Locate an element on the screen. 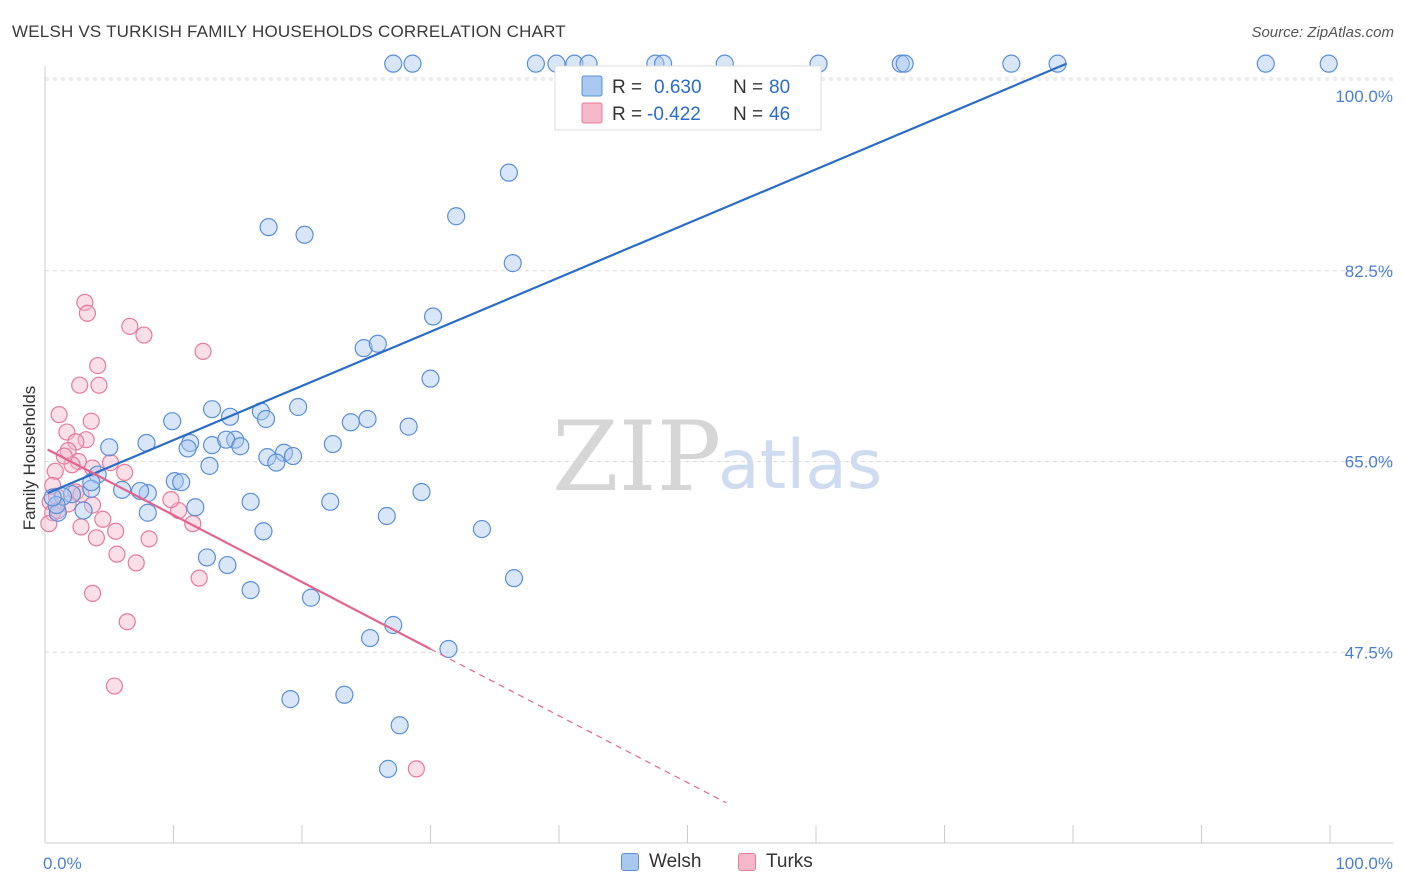 The width and height of the screenshot is (1406, 892). legend-welsh-r-label: R = is located at coordinates (627, 87).